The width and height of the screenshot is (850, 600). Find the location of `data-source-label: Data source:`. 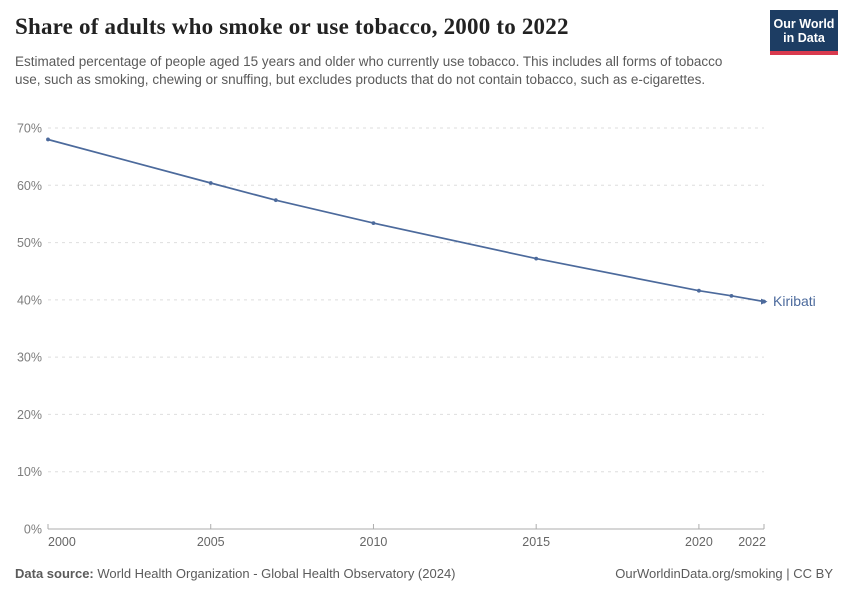

data-source-label: Data source: is located at coordinates (54, 573).